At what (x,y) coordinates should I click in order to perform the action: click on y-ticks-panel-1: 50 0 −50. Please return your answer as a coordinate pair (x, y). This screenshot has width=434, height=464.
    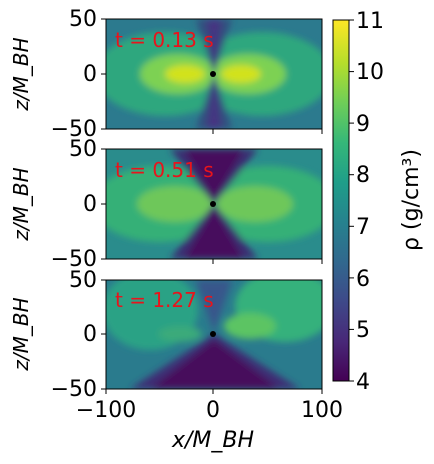
    Looking at the image, I should click on (78, 74).